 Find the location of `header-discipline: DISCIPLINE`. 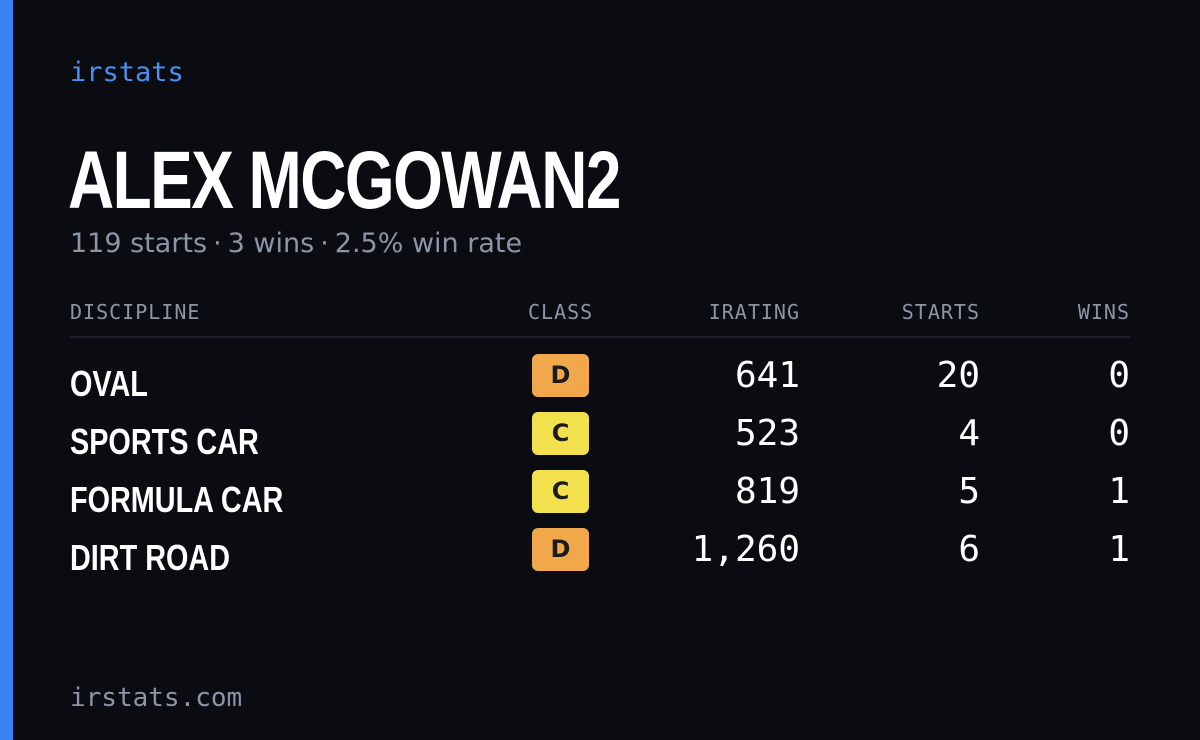

header-discipline: DISCIPLINE is located at coordinates (135, 312).